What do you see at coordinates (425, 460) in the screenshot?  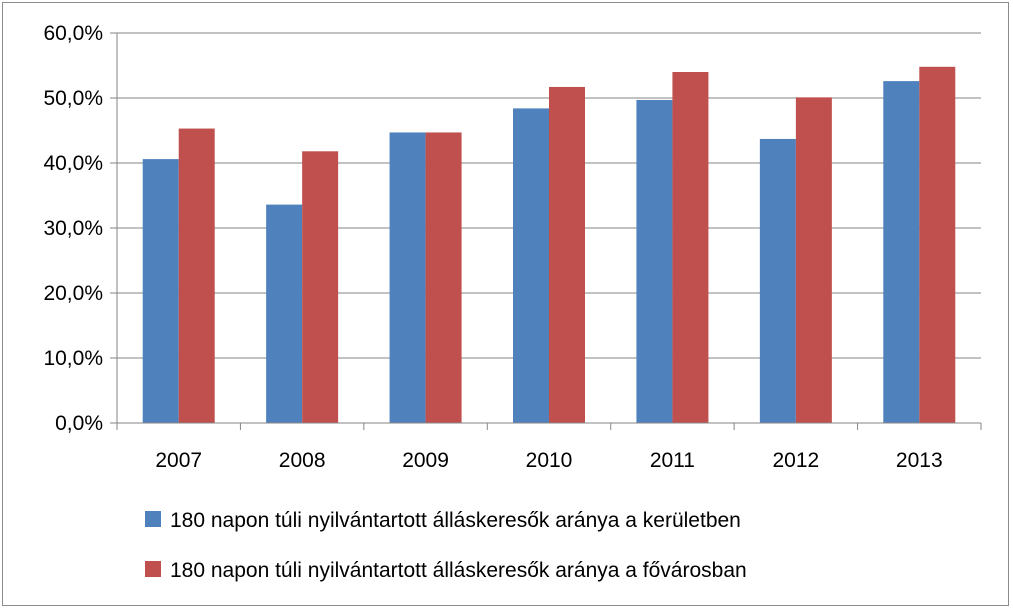 I see `x-tick-label: 2009` at bounding box center [425, 460].